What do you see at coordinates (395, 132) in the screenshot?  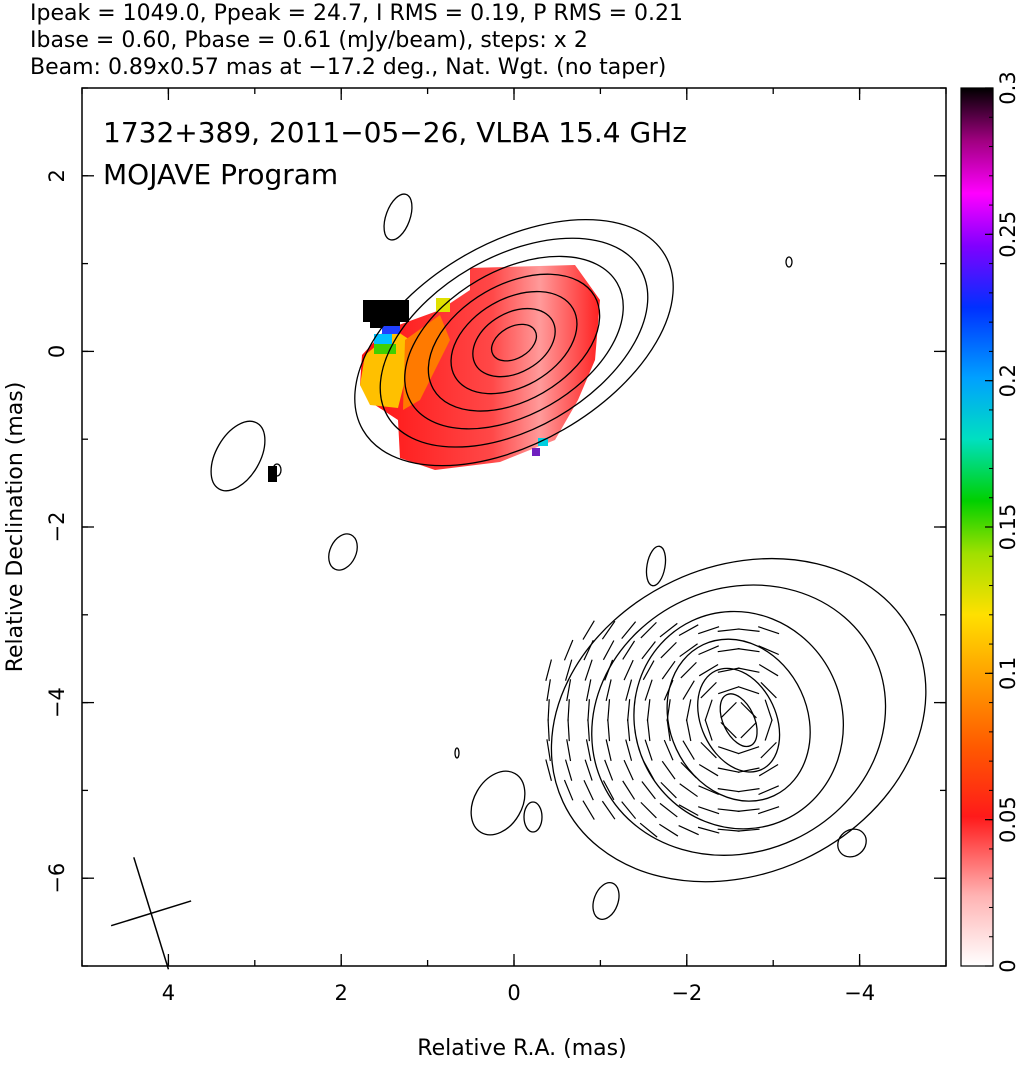 I see `title-line-1: 1732+389, 2011−05−26, VLBA 15.4 GHz` at bounding box center [395, 132].